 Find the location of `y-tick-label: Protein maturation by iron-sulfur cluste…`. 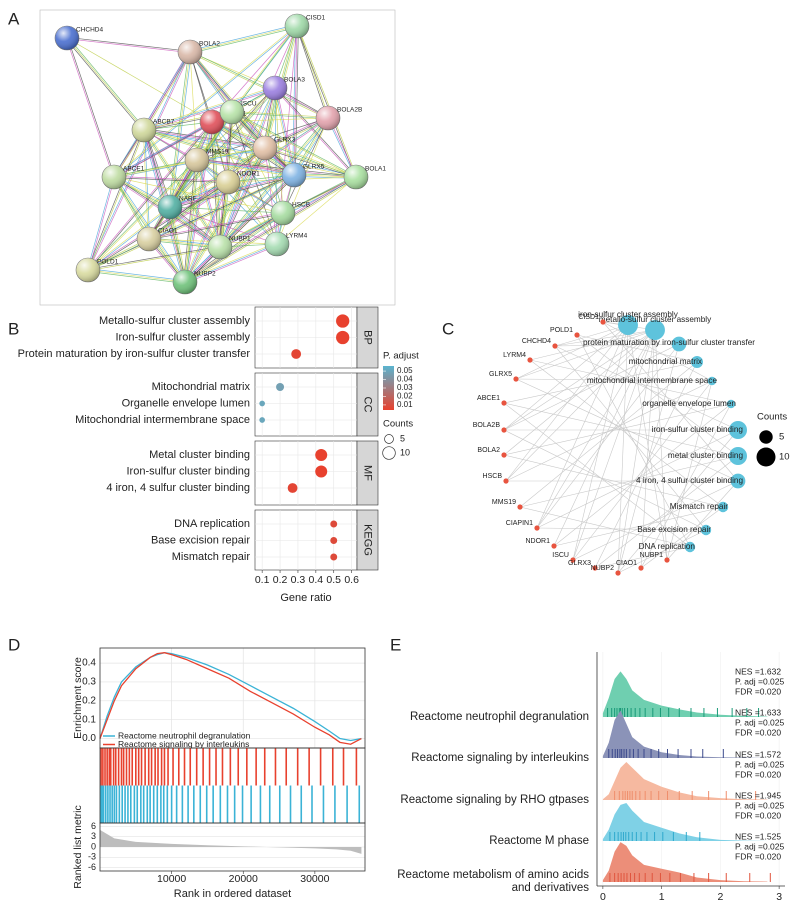

y-tick-label: Protein maturation by iron-sulfur cluste… is located at coordinates (134, 354).